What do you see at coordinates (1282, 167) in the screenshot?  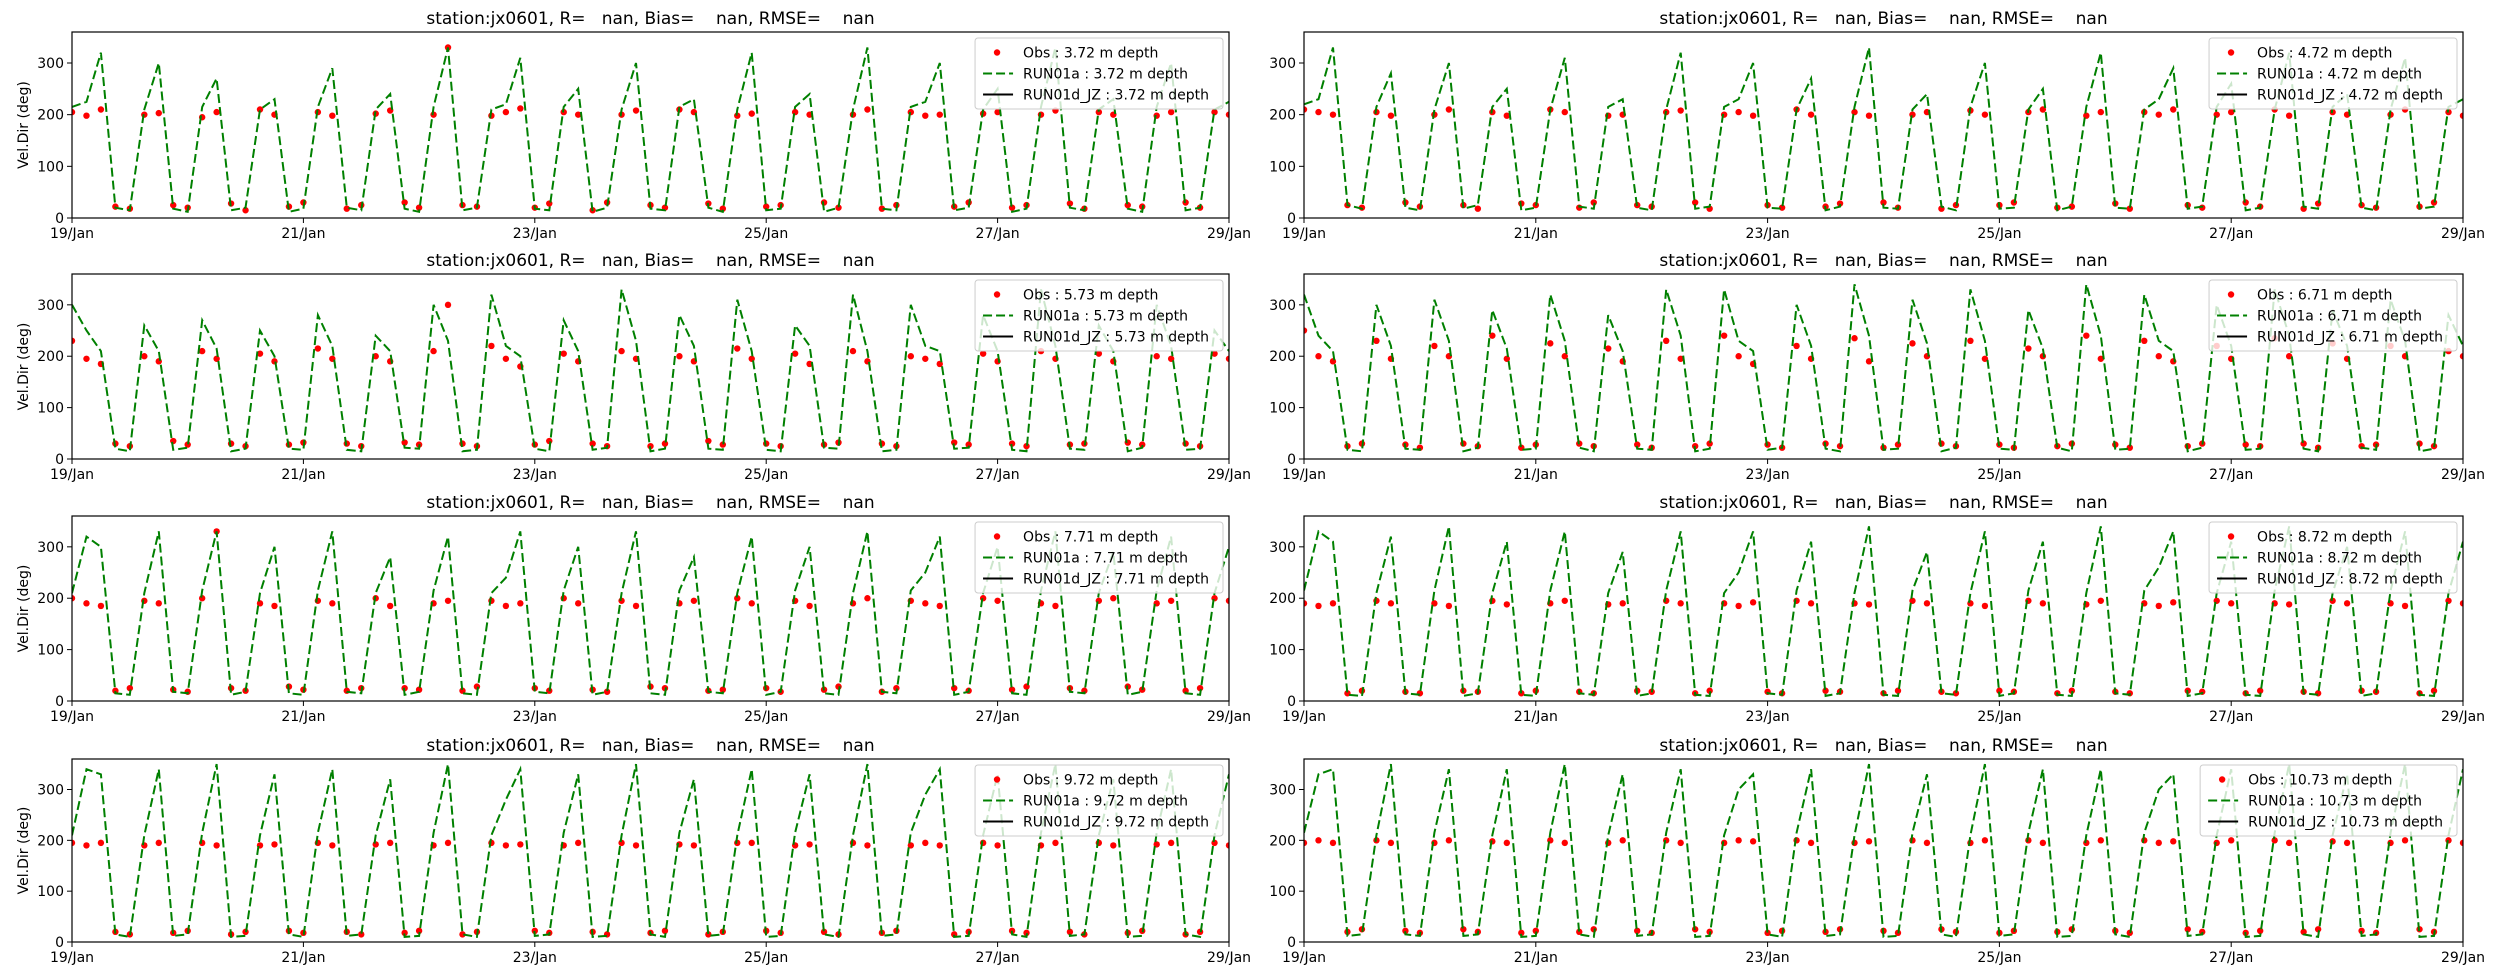 I see `y-tick-label: 100` at bounding box center [1282, 167].